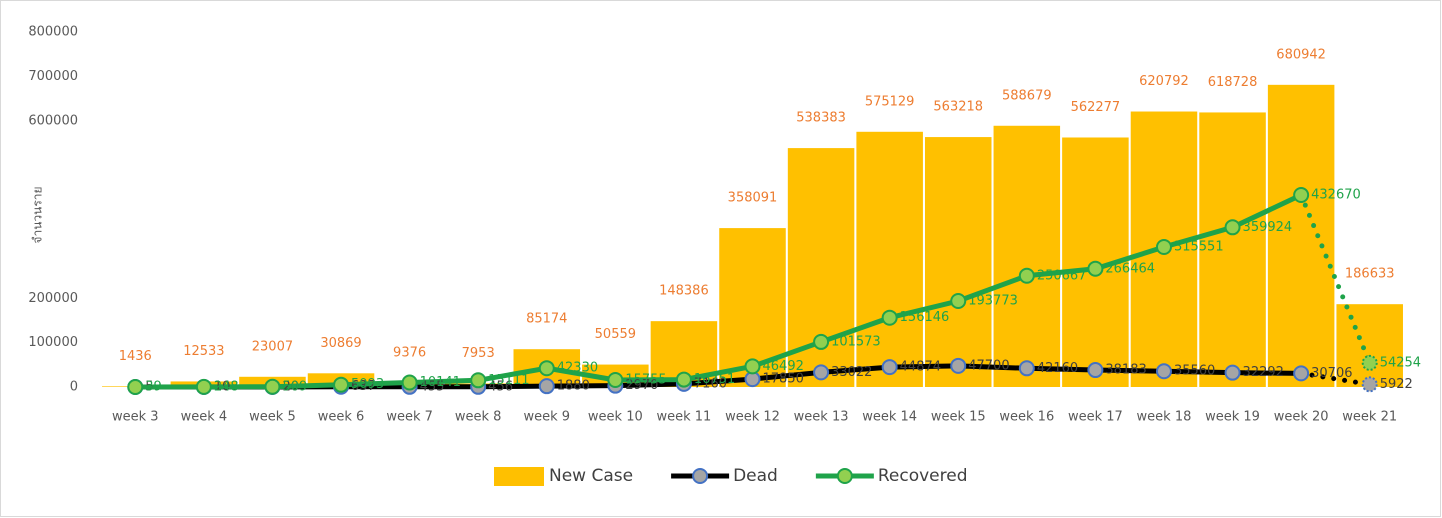 The height and width of the screenshot is (518, 1442). What do you see at coordinates (1125, 370) in the screenshot?
I see `dead-value-label: 38183` at bounding box center [1125, 370].